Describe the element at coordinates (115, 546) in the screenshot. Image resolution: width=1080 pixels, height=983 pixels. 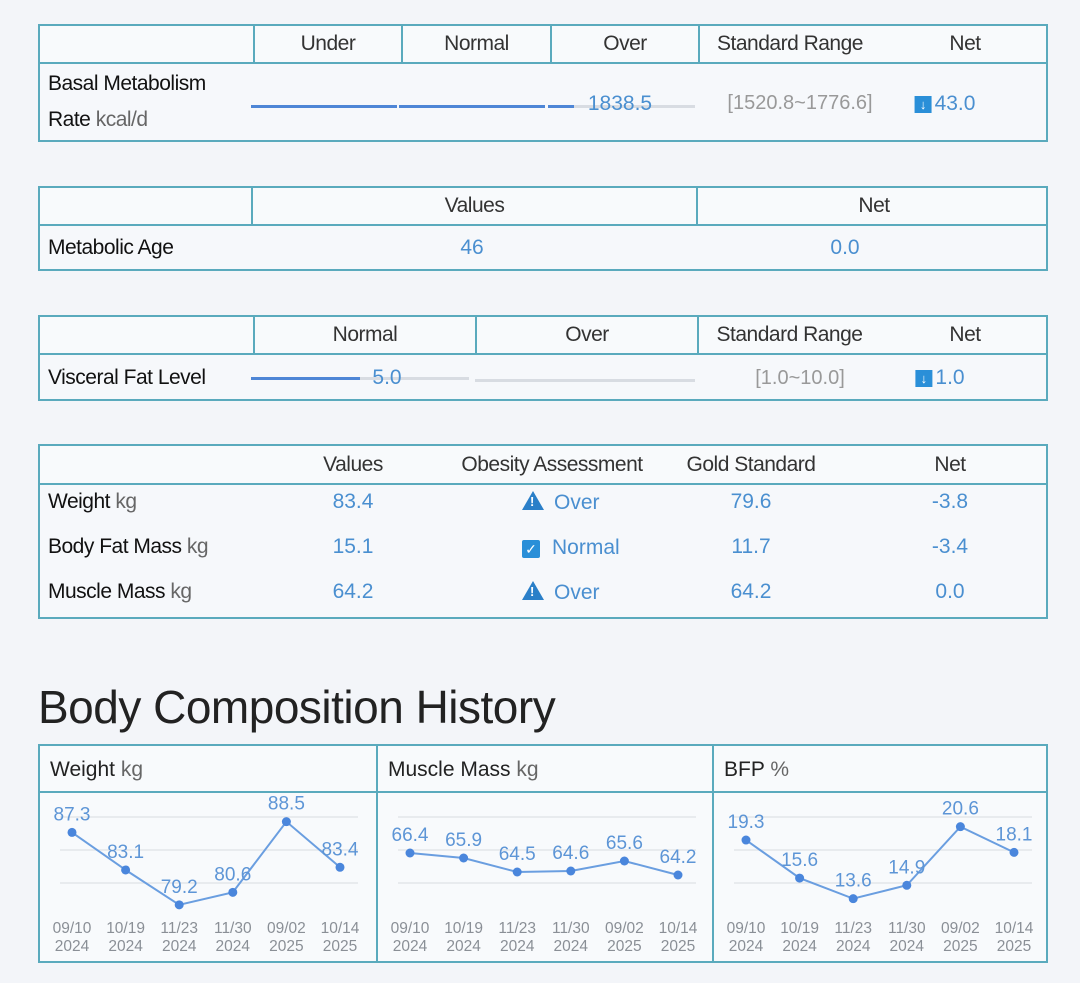
I see `row-label-text: Body Fat Mass` at that location.